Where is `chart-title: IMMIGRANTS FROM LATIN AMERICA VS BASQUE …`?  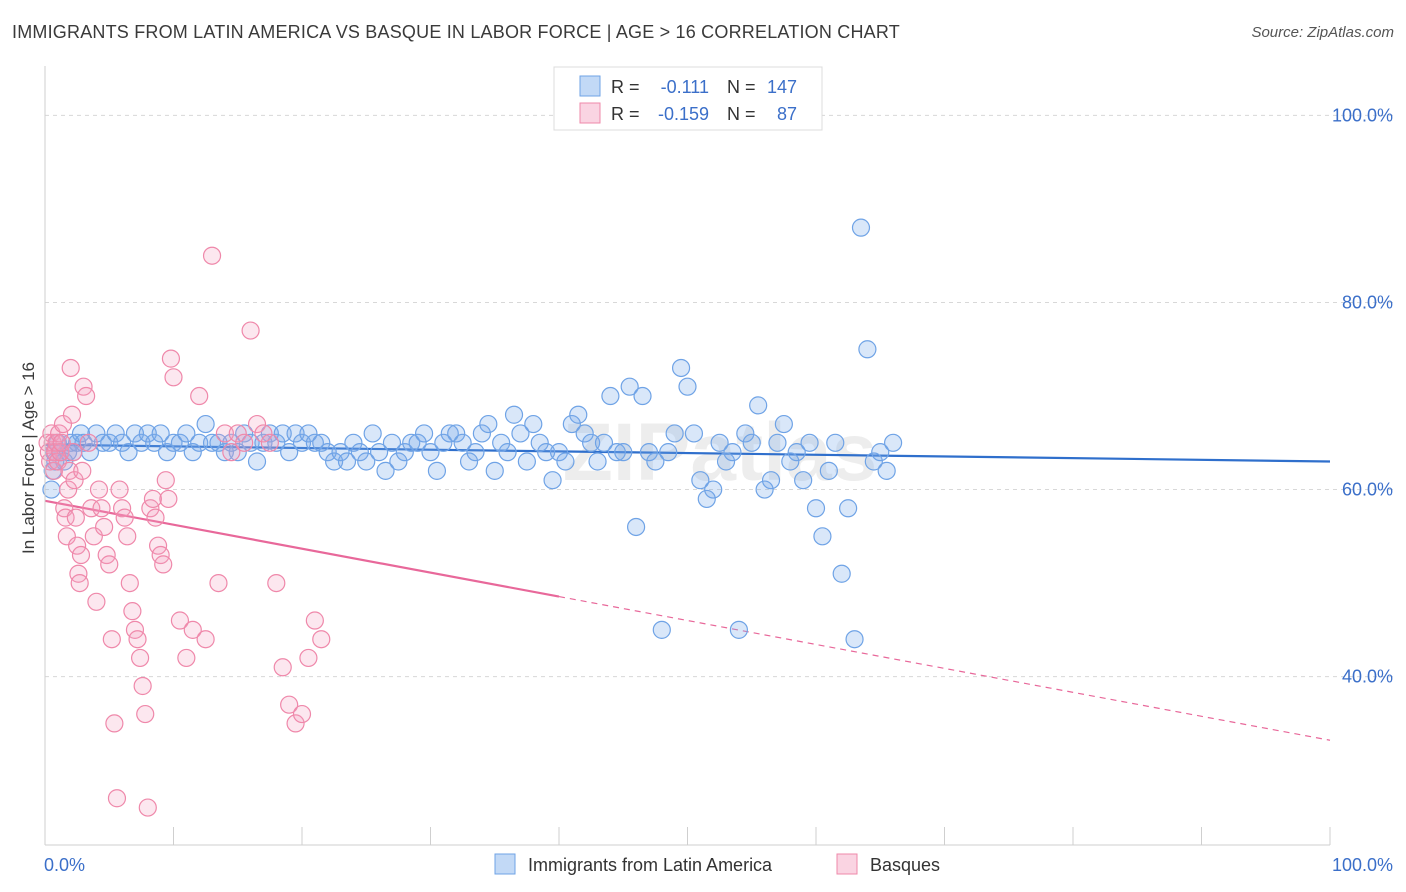 chart-title: IMMIGRANTS FROM LATIN AMERICA VS BASQUE … is located at coordinates (456, 32).